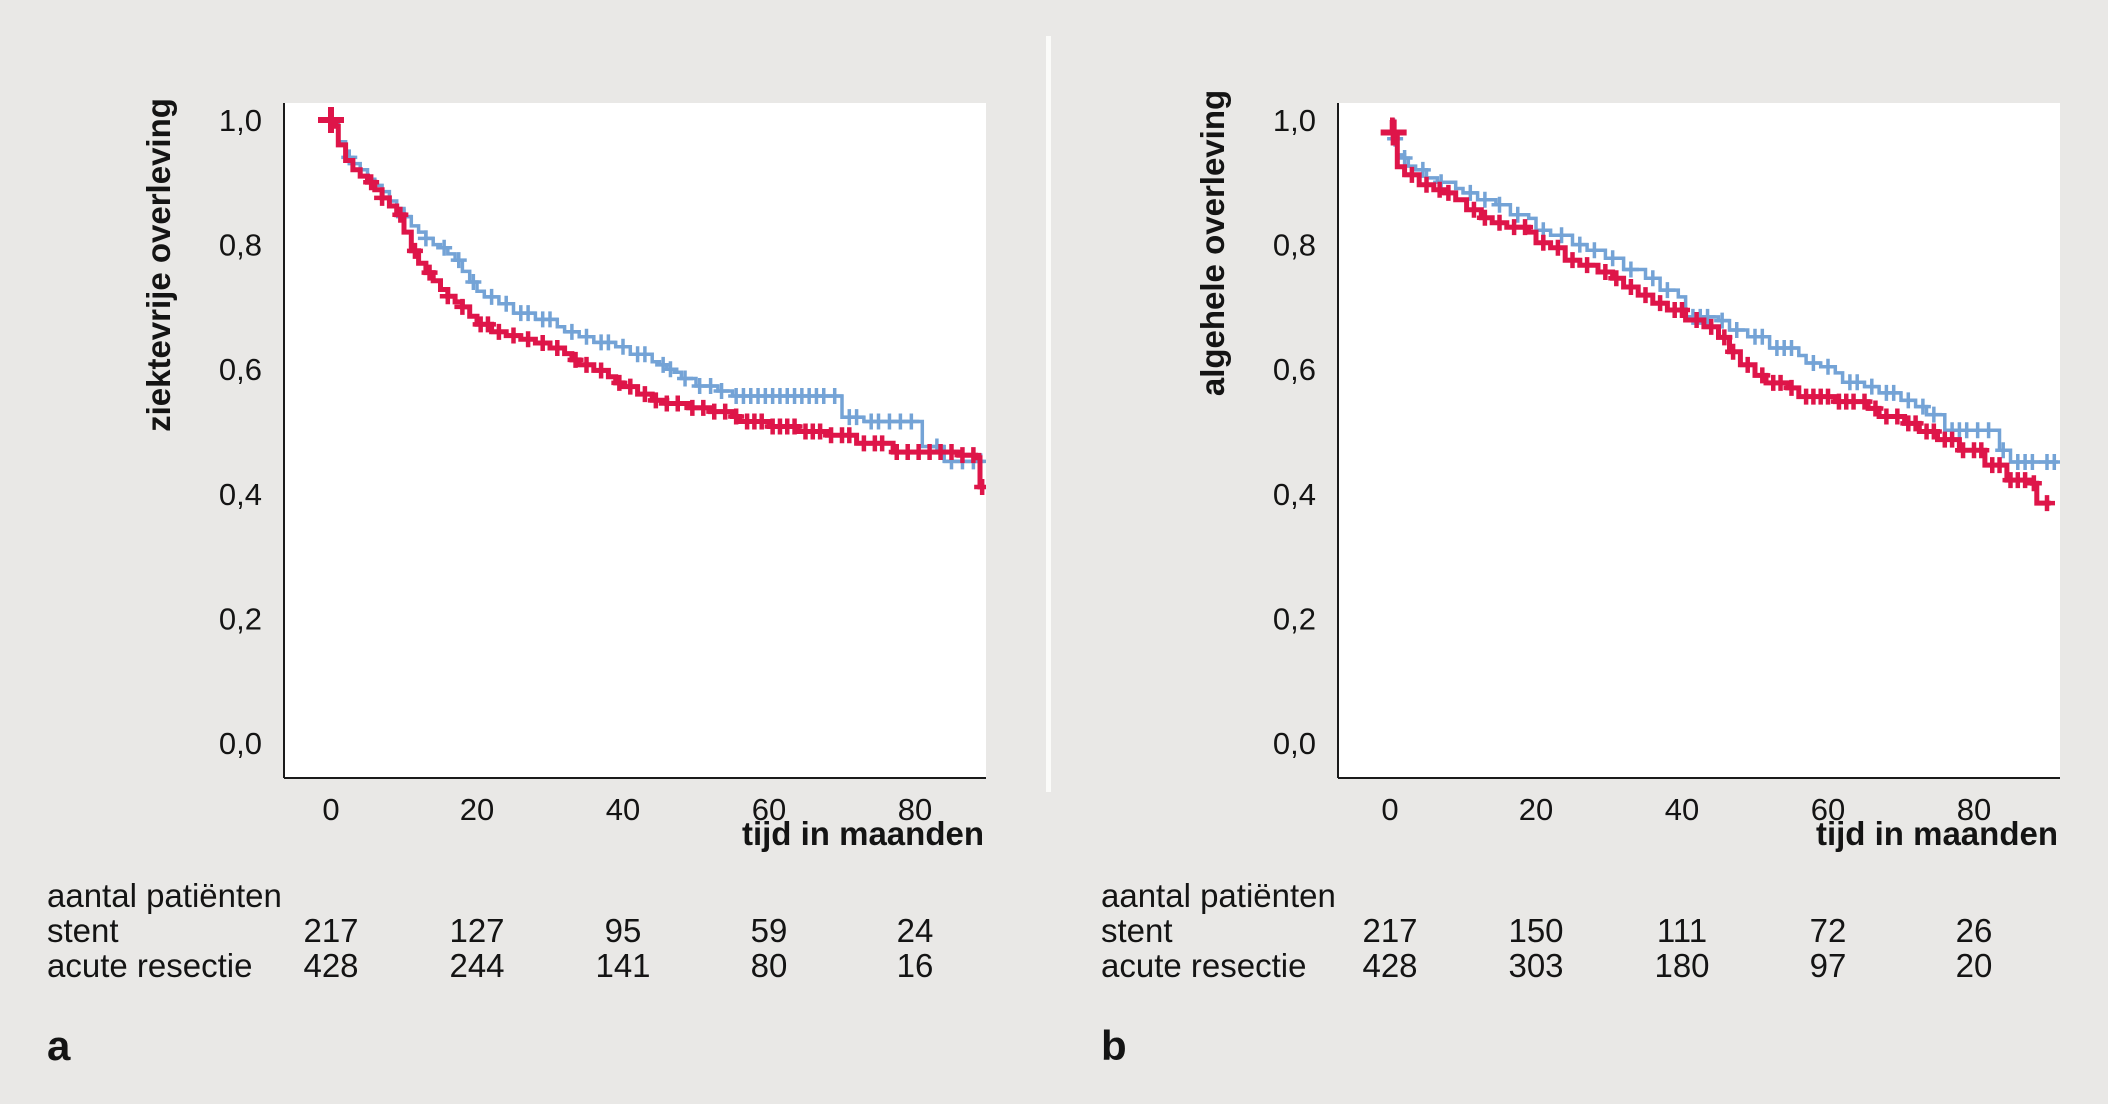 The height and width of the screenshot is (1104, 2108). What do you see at coordinates (1974, 809) in the screenshot?
I see `x-tick-label: 80` at bounding box center [1974, 809].